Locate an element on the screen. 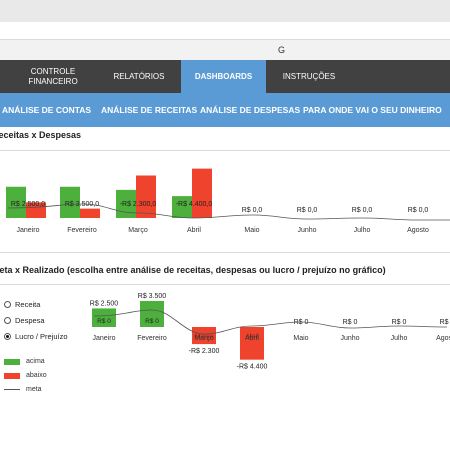 The height and width of the screenshot is (450, 450). option-receita: Receita is located at coordinates (22, 304).